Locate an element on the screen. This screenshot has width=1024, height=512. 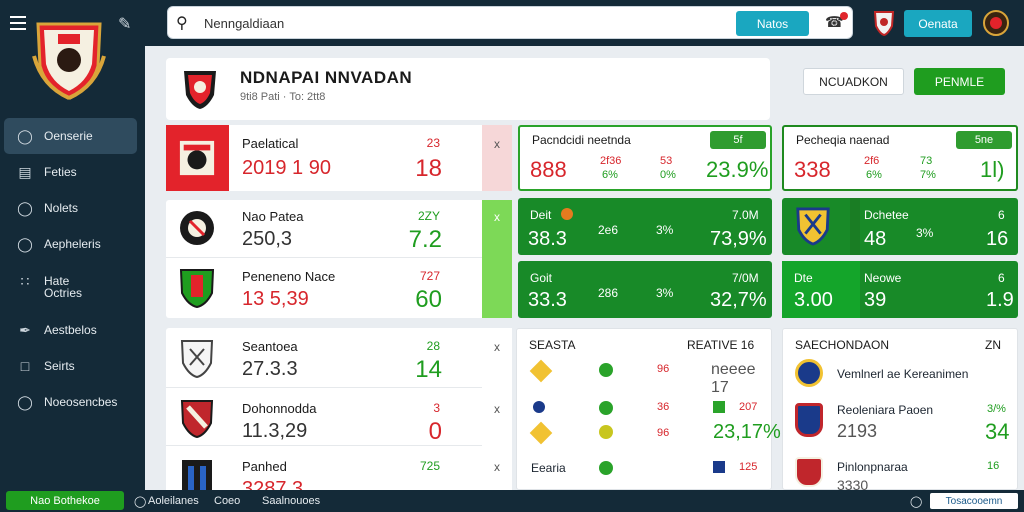
sidebar-item-label: Aestbelos is located at coordinates (70, 330).